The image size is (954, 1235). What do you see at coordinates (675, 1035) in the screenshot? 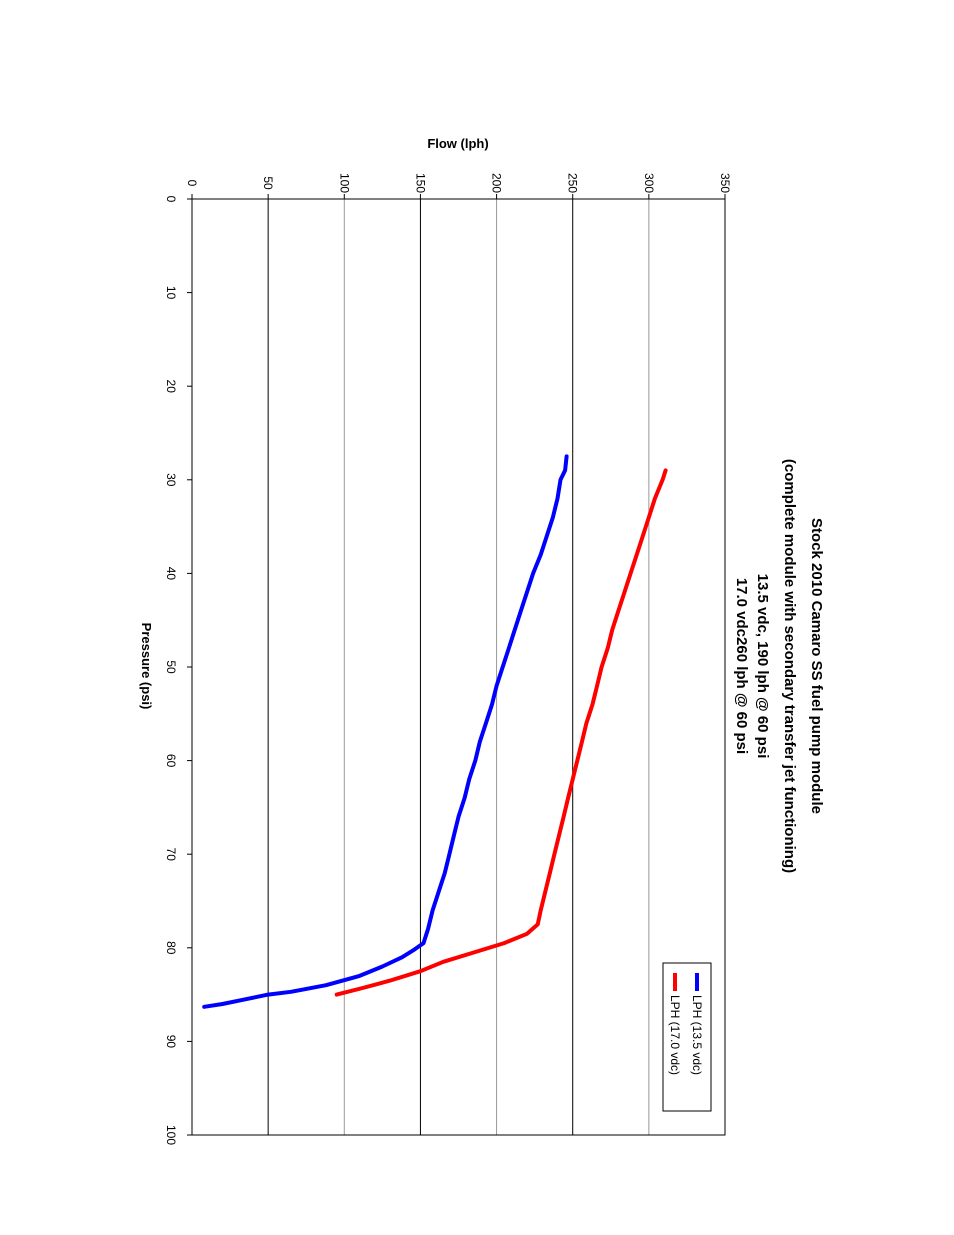
I see `legend-label-2: LPH (17.0 vdc)` at bounding box center [675, 1035].